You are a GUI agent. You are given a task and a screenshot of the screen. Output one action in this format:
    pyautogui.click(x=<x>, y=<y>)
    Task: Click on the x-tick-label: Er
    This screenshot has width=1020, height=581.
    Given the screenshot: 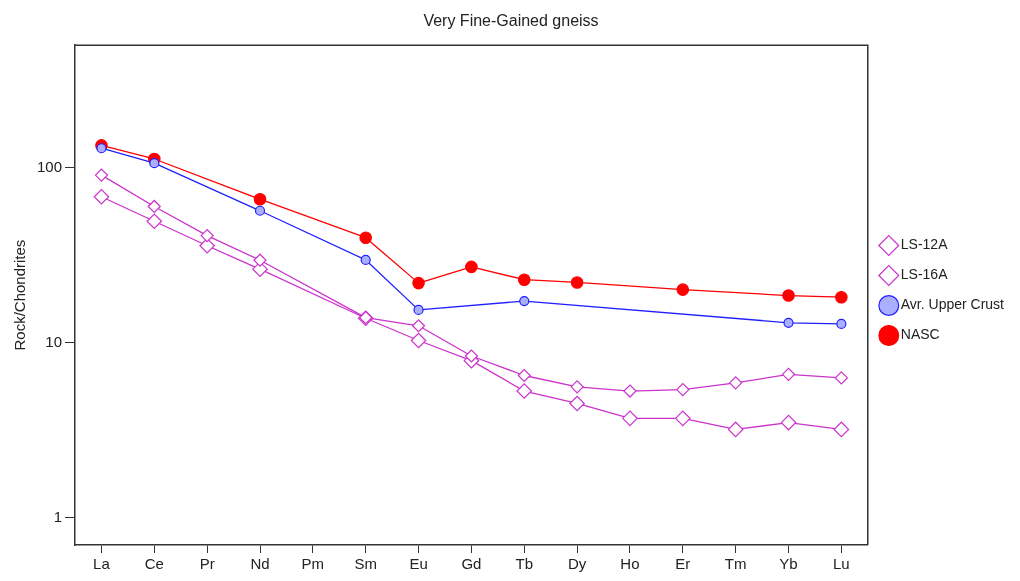 What is the action you would take?
    pyautogui.click(x=683, y=564)
    